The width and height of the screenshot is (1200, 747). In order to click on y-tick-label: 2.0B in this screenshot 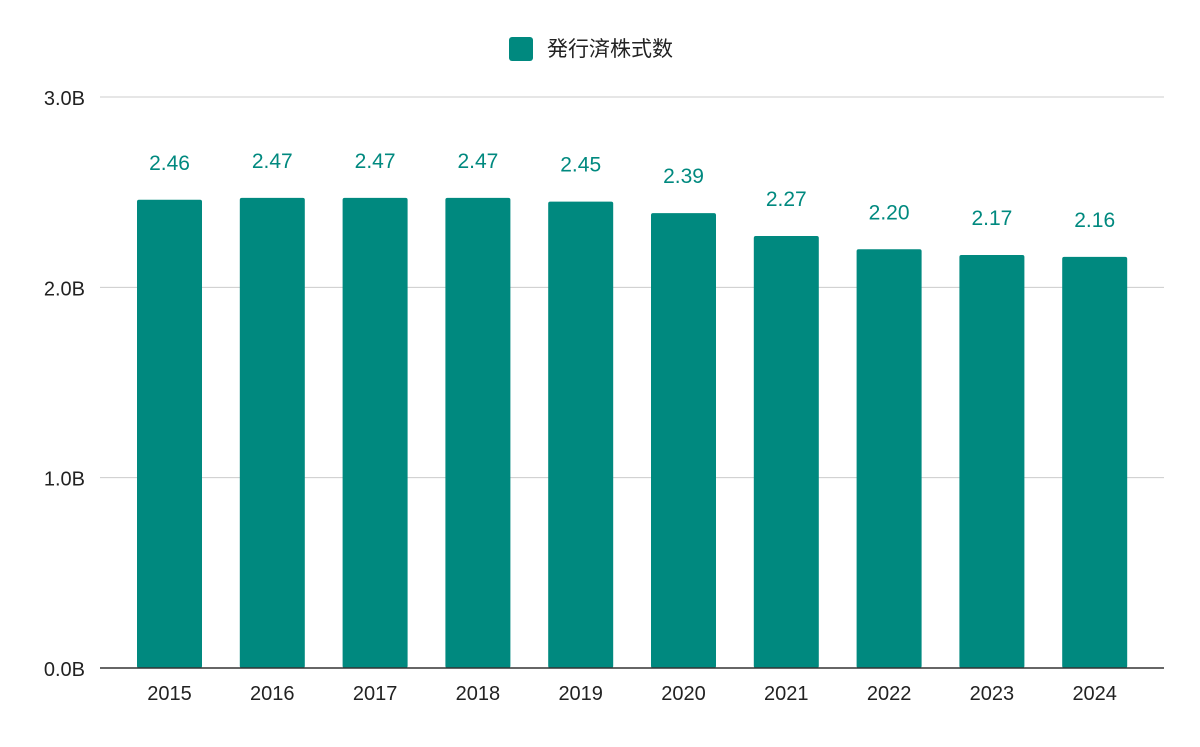, I will do `click(64, 289)`.